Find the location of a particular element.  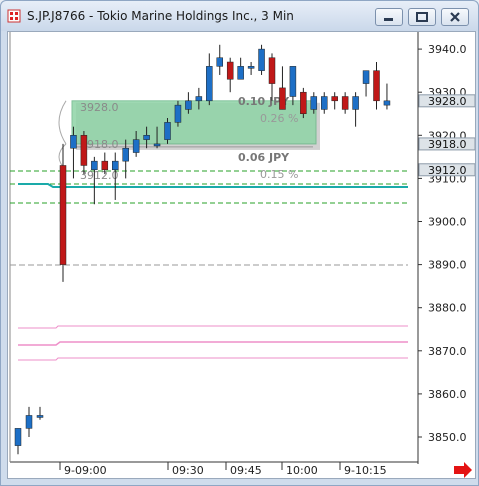

price-tick-label: 3880.0 is located at coordinates (447, 308).